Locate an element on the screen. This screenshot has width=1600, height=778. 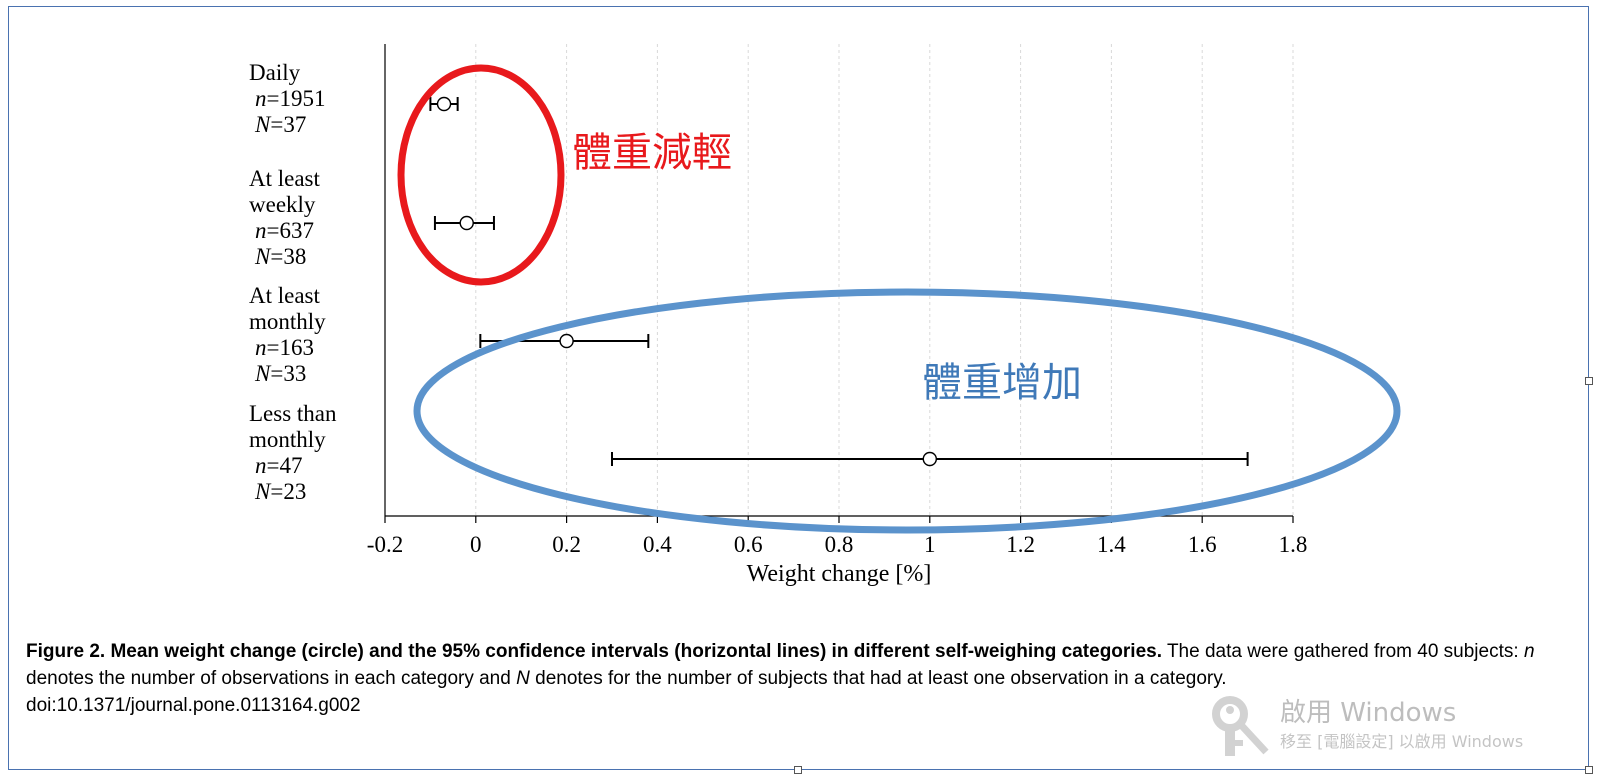
windows-activation-watermark: 啟用 Windows 移至 [電腦設定] 以啟用 Windows is located at coordinates (1398, 725).